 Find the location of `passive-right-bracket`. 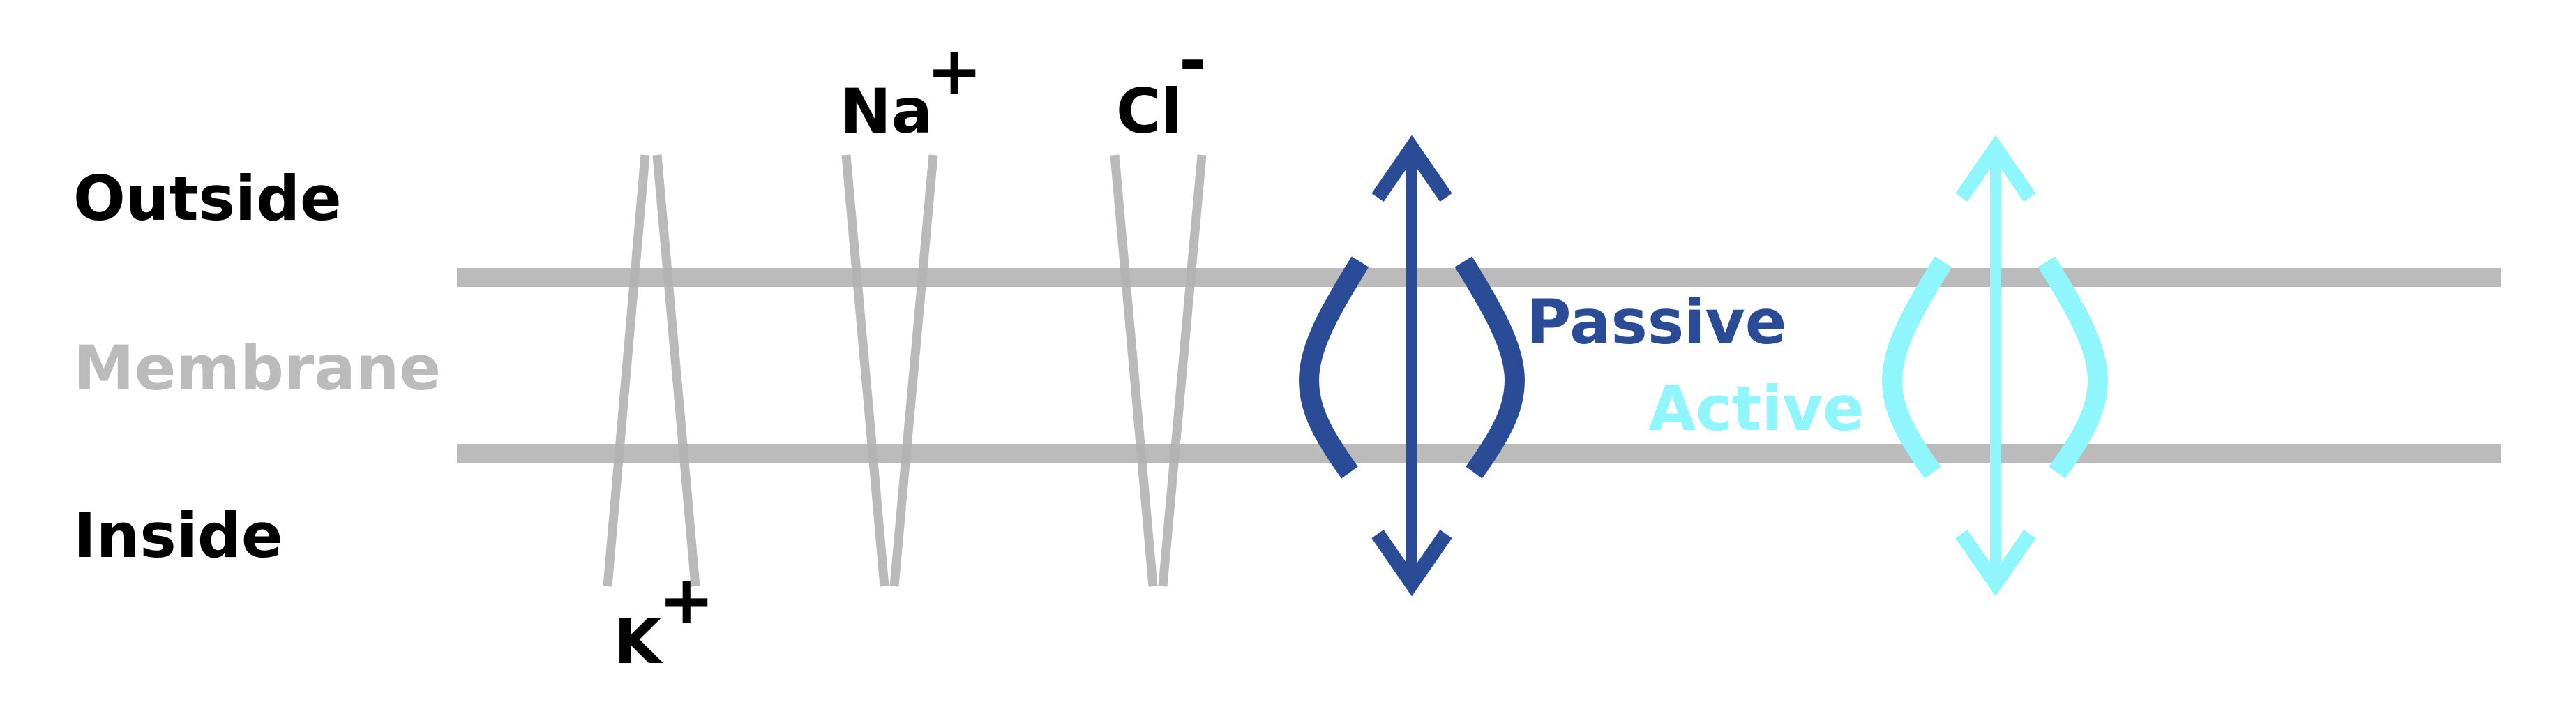

passive-right-bracket is located at coordinates (1489, 367).